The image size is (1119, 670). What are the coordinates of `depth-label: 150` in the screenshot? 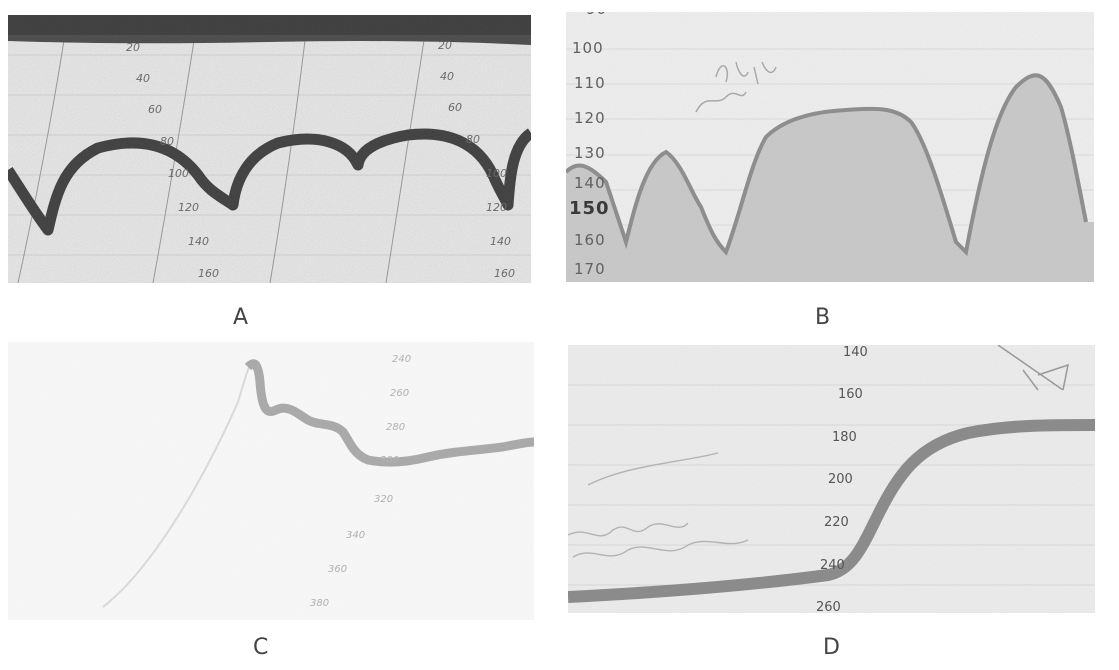 It's located at (589, 208).